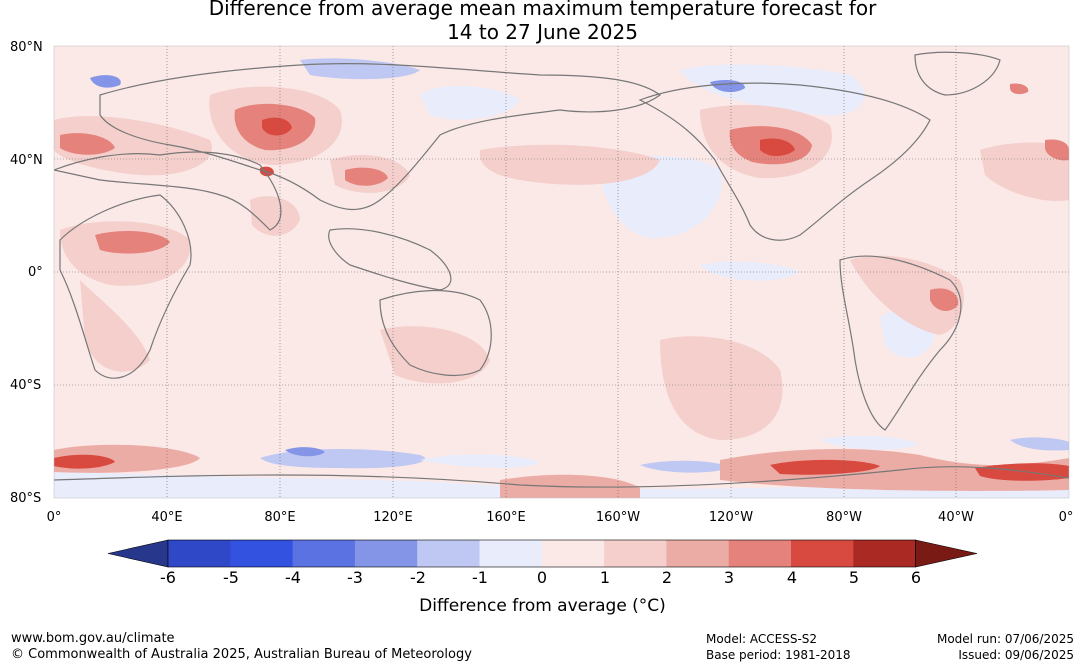 Image resolution: width=1085 pixels, height=667 pixels. Describe the element at coordinates (542, 32) in the screenshot. I see `title-line-2: 14 to 27 June 2025` at that location.